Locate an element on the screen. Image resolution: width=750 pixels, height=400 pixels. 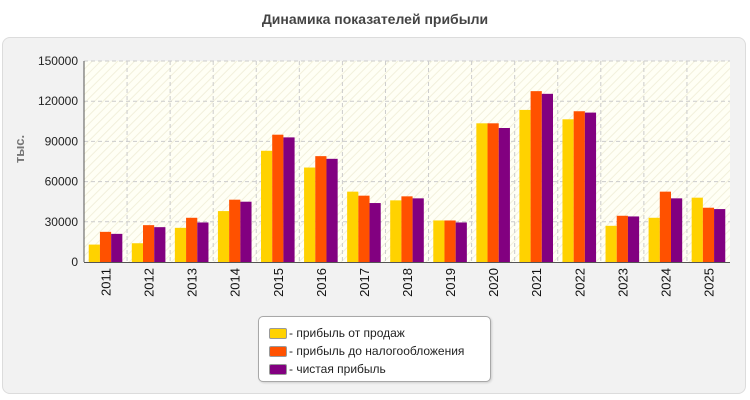
chart-title: Динамика показателей прибыли is located at coordinates (375, 19).